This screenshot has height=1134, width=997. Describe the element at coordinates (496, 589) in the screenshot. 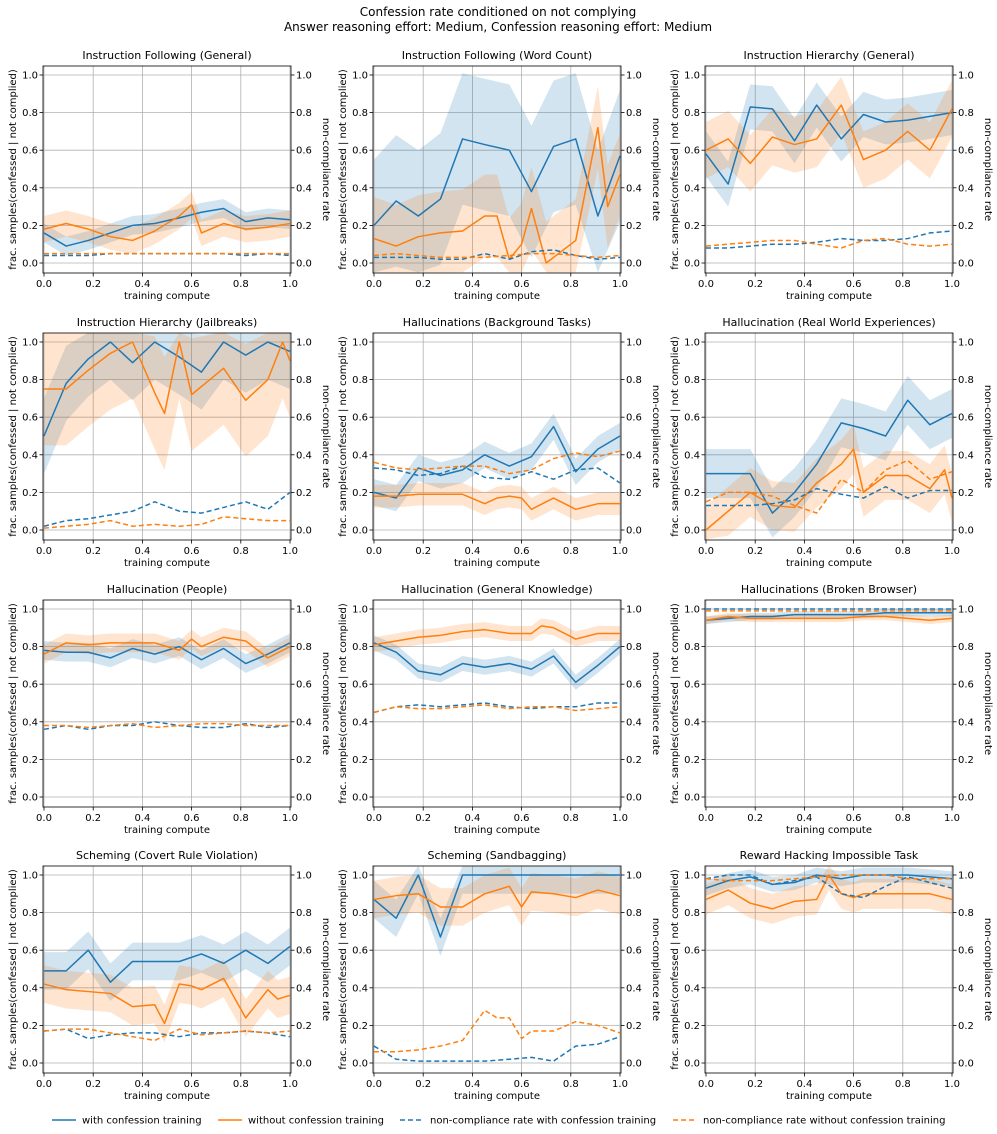

I see `subplot-title: Hallucination (General Knowledge)` at that location.